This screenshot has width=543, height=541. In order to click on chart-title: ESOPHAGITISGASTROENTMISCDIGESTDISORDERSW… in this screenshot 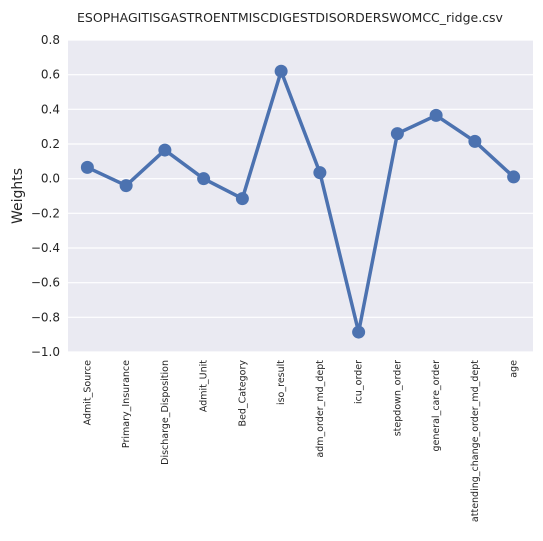, I will do `click(290, 17)`.